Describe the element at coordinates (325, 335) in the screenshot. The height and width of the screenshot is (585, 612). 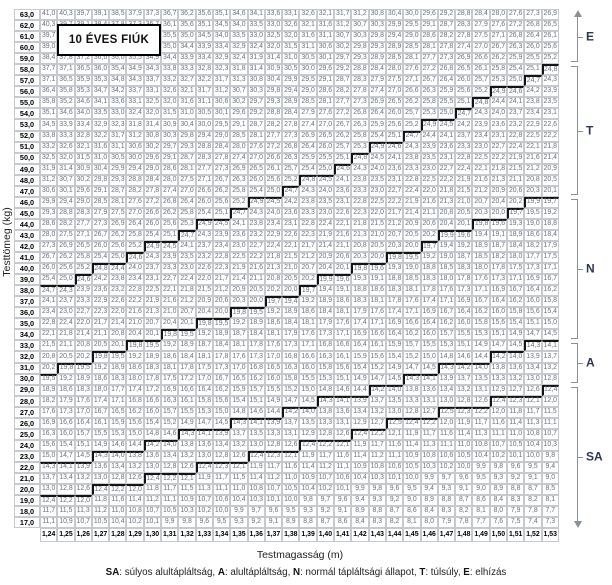
I see `bmi-cell: 17,3` at that location.